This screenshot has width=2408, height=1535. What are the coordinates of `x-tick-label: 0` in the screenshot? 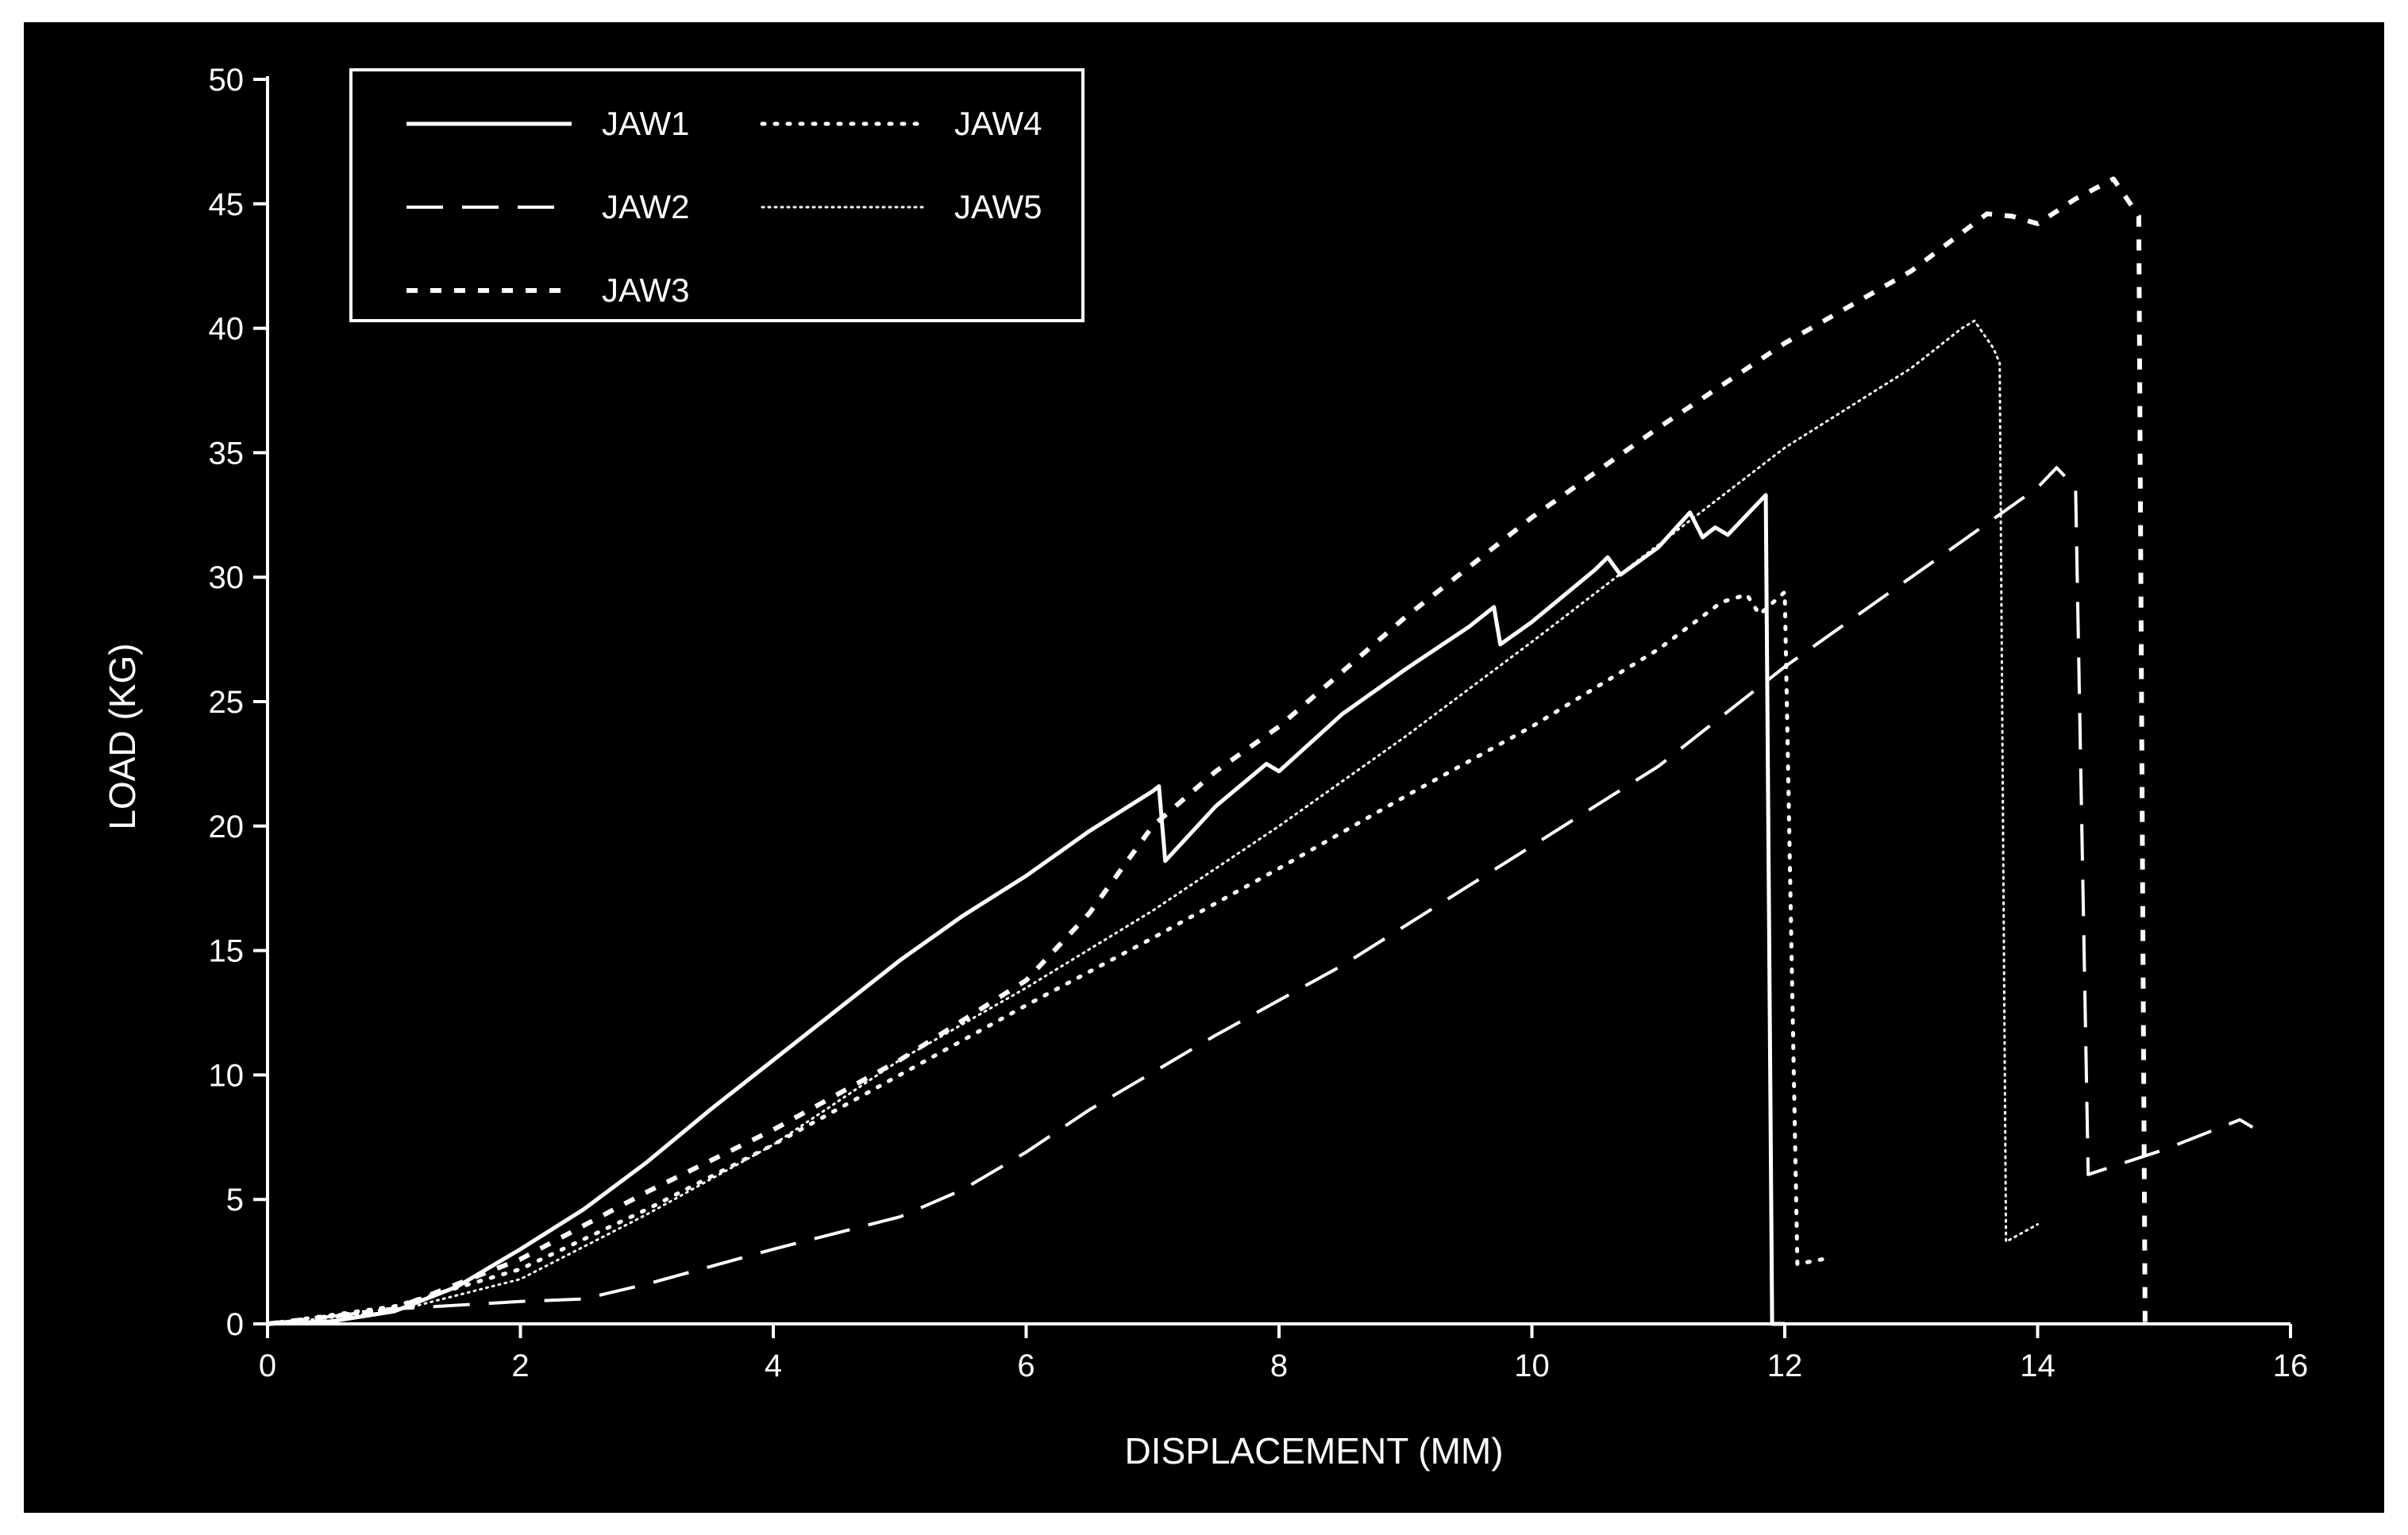 It's located at (267, 1365).